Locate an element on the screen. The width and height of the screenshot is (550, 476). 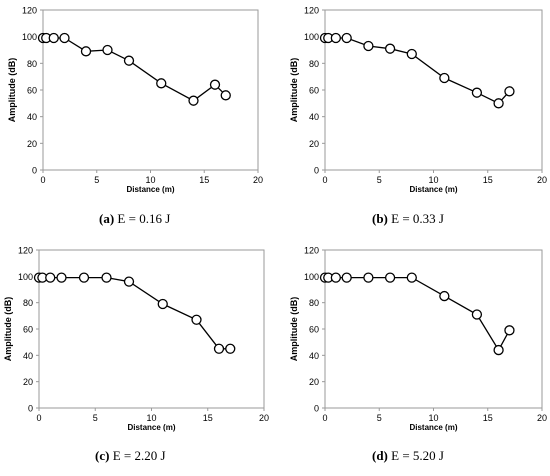
y-tick-label-d: 0 is located at coordinates (316, 409).